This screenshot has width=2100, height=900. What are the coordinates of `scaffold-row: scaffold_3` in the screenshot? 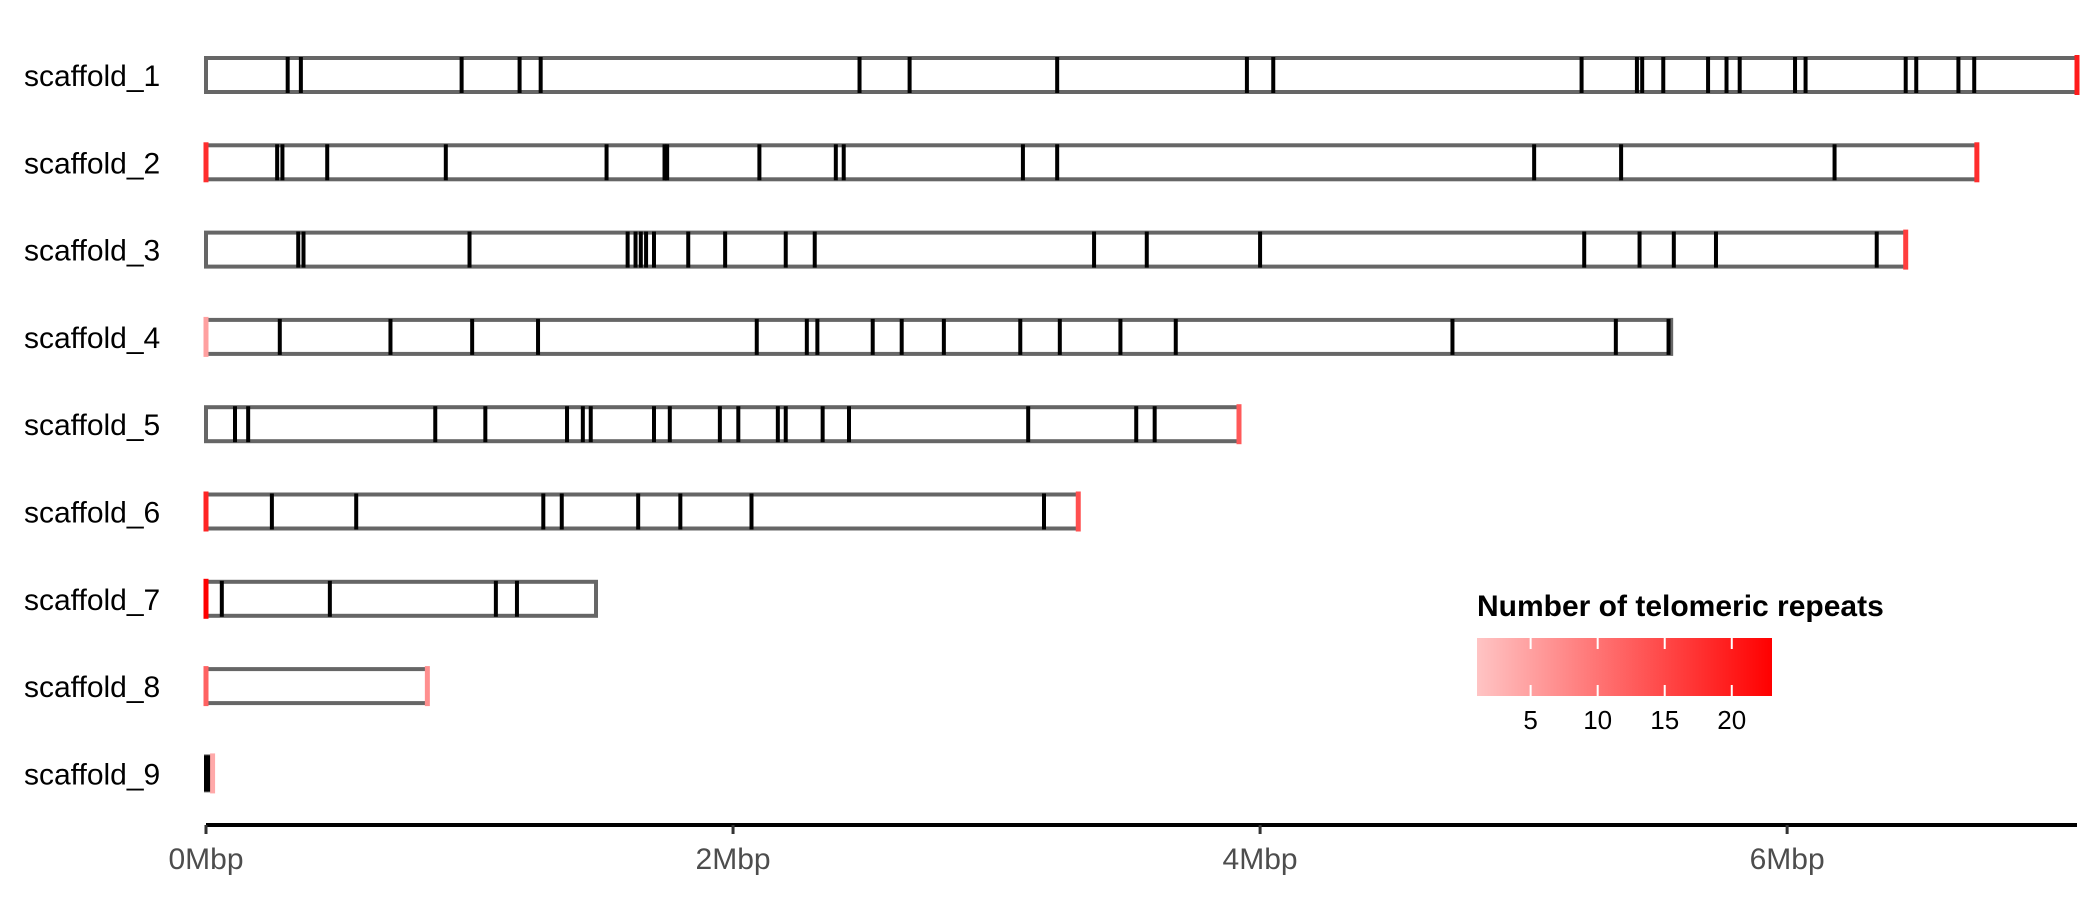 It's located at (966, 249).